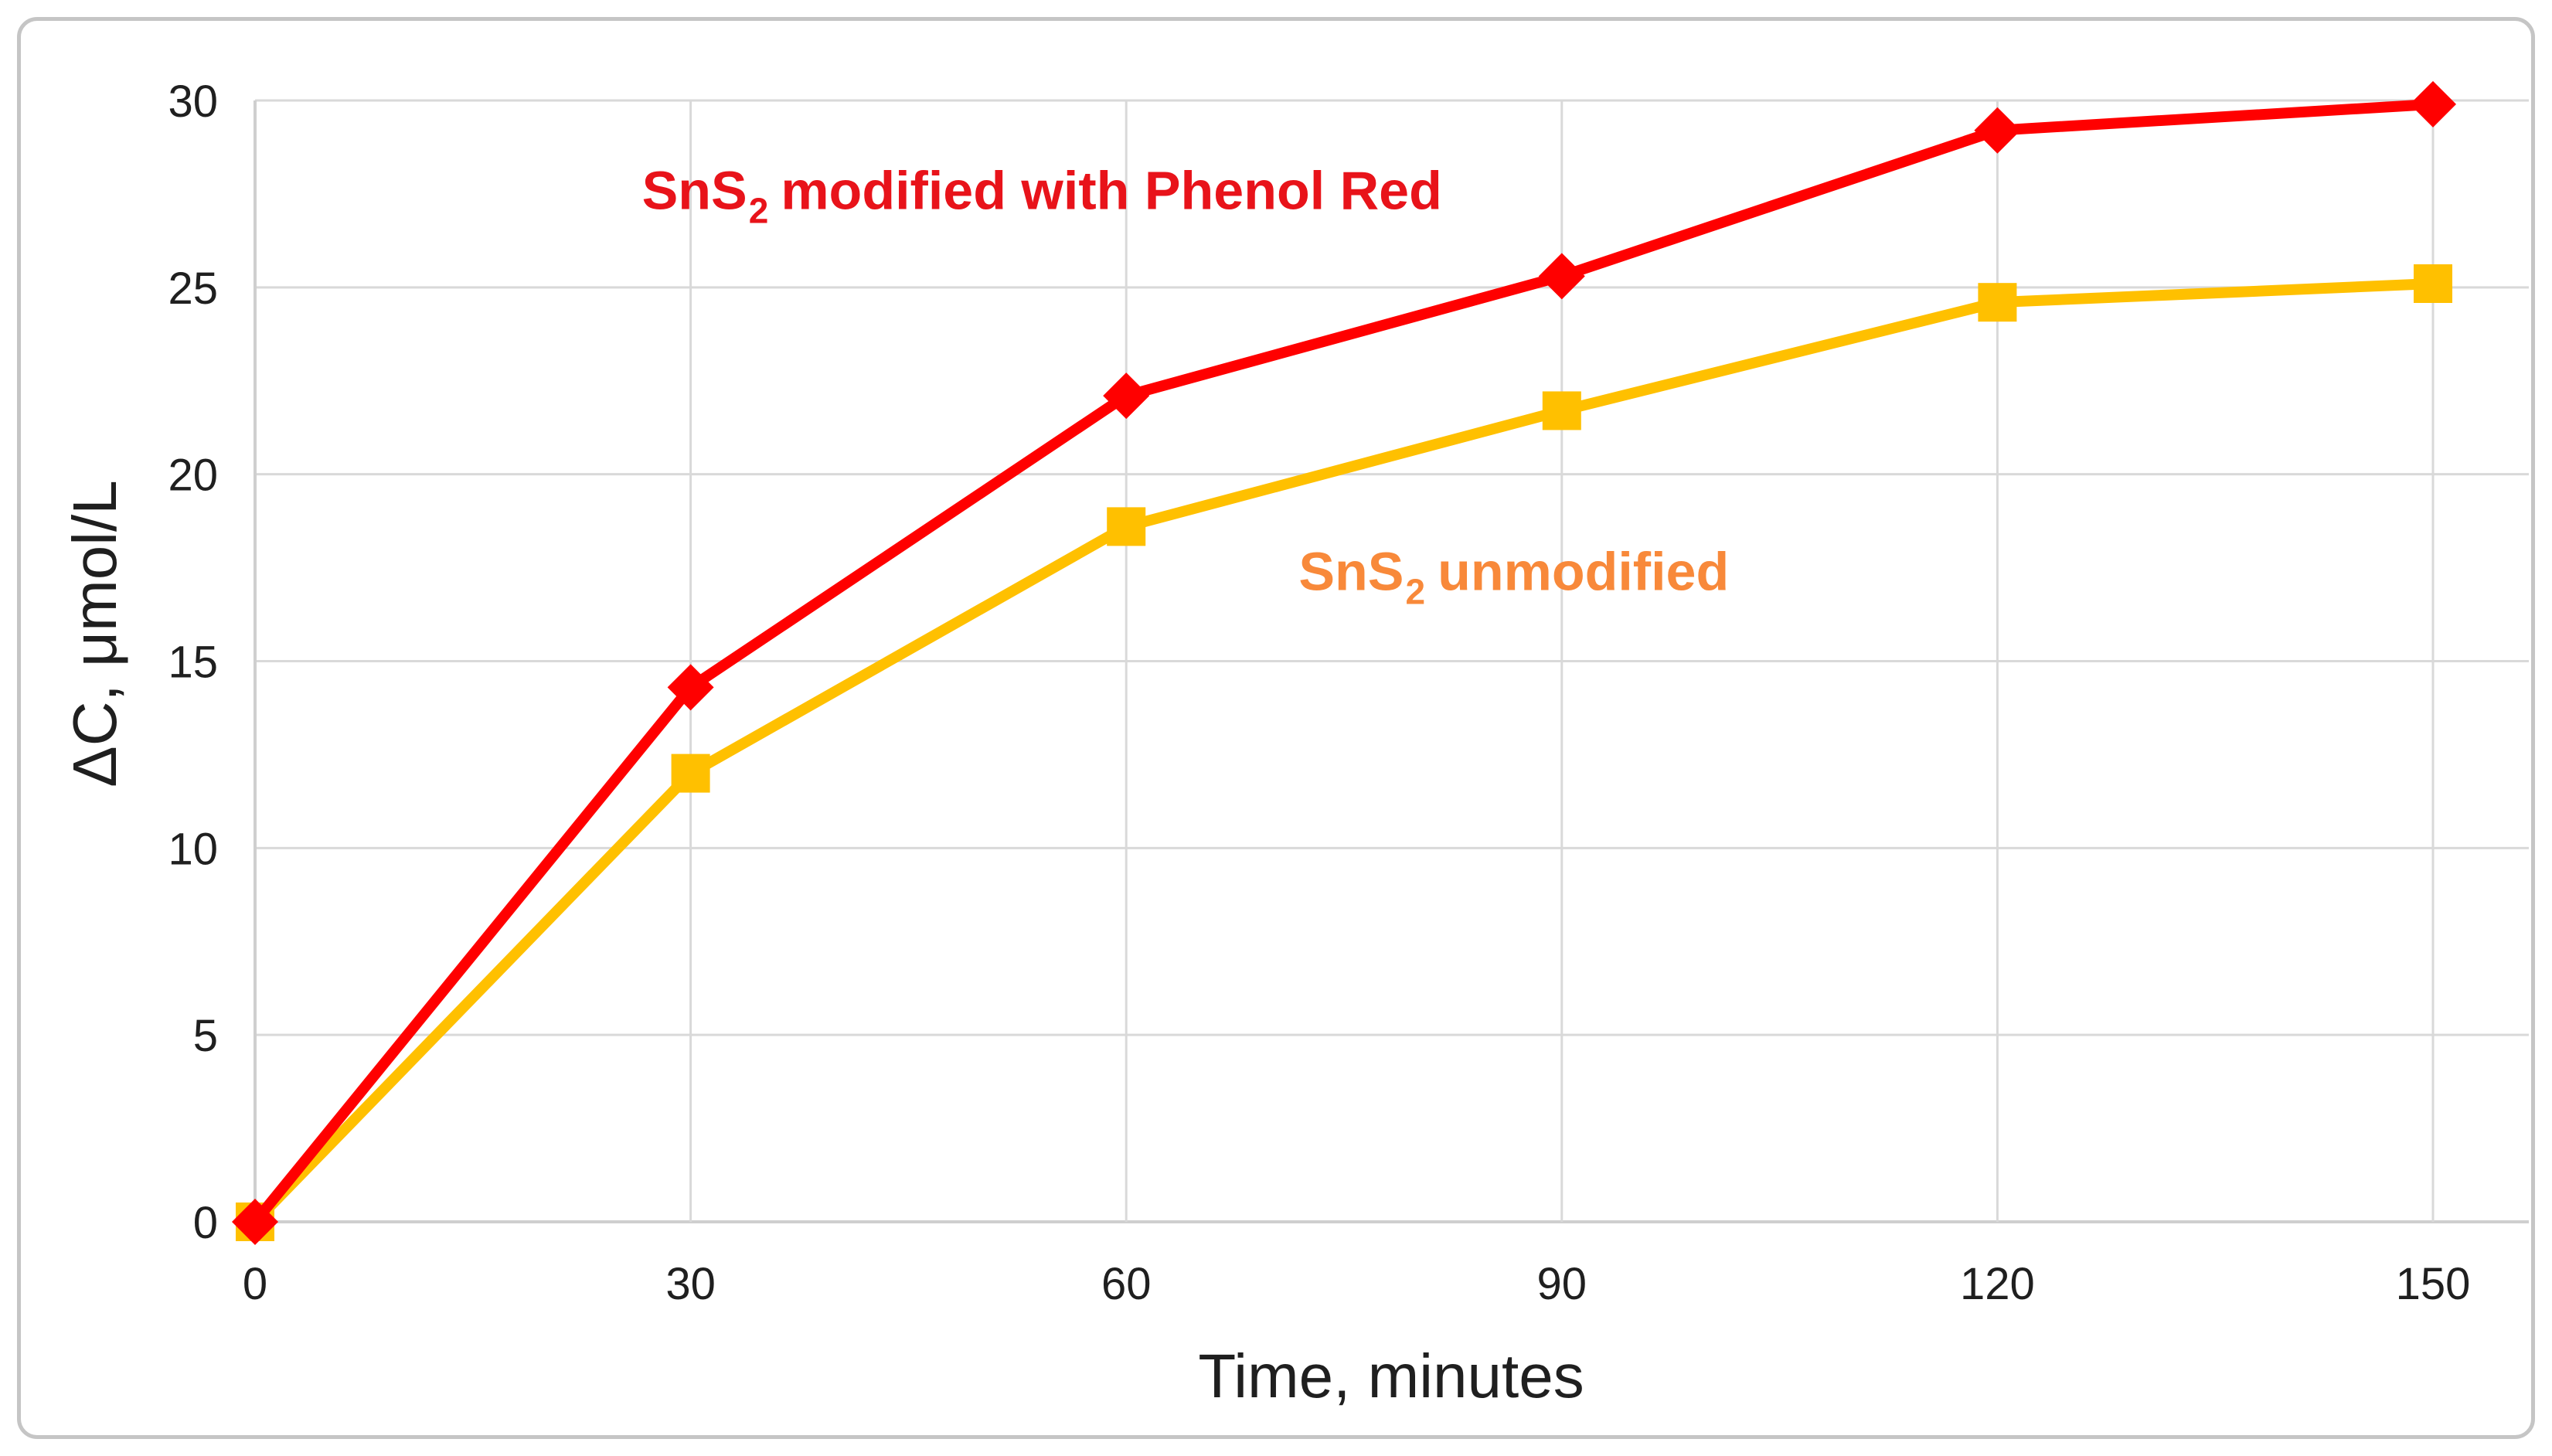 The height and width of the screenshot is (1456, 2552). I want to click on x-tick-label-150: 150, so click(2433, 1284).